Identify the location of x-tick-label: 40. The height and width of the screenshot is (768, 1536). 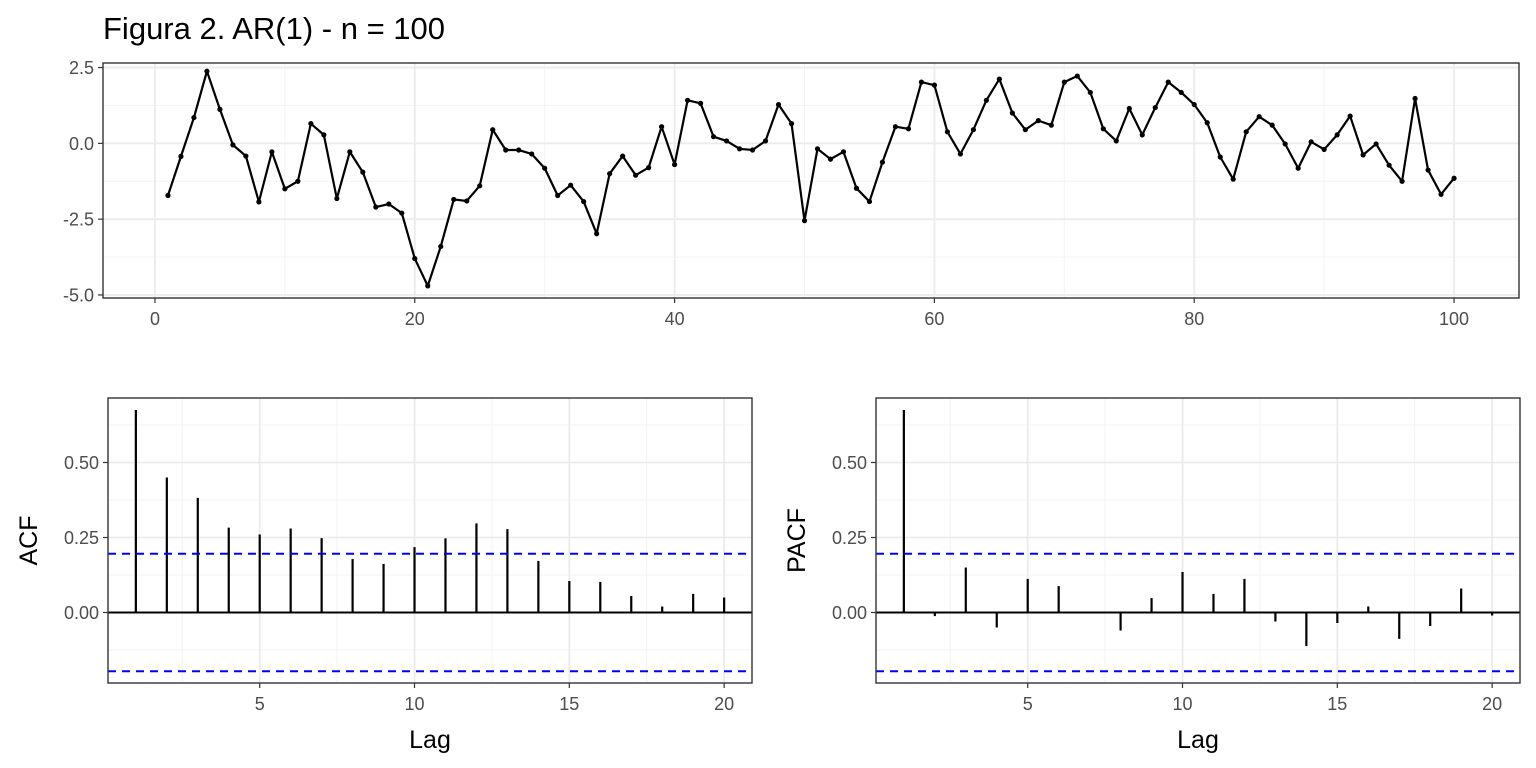
(675, 319).